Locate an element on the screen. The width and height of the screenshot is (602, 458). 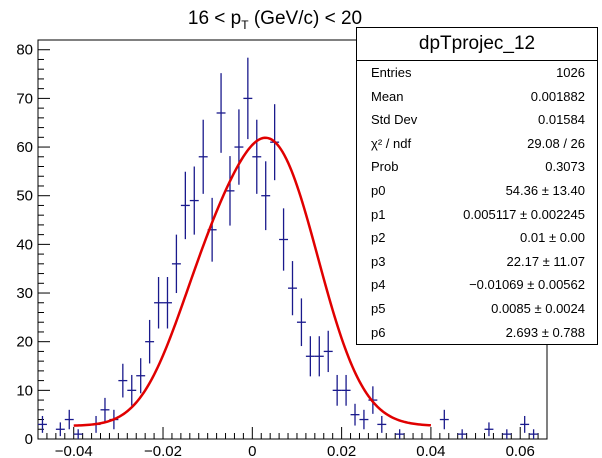
stats-value: 1026 is located at coordinates (570, 72).